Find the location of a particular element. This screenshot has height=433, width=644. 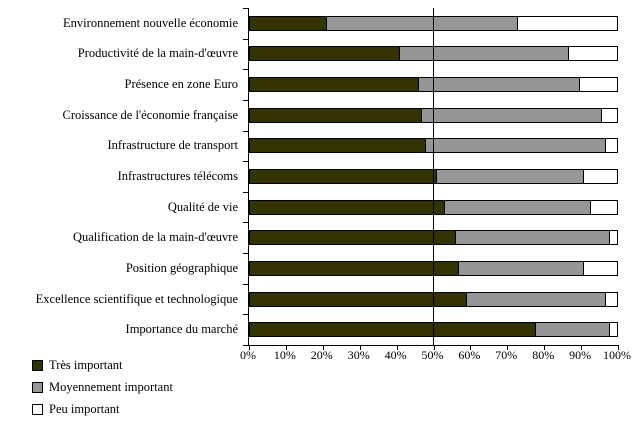

reference-line-50pct is located at coordinates (433, 176).